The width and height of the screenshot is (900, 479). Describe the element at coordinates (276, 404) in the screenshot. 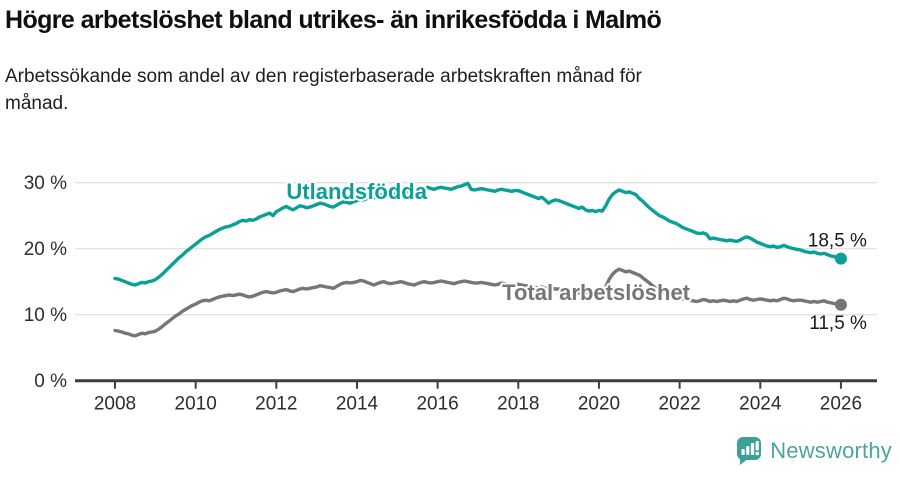

I see `x-tick-label: 2012` at that location.